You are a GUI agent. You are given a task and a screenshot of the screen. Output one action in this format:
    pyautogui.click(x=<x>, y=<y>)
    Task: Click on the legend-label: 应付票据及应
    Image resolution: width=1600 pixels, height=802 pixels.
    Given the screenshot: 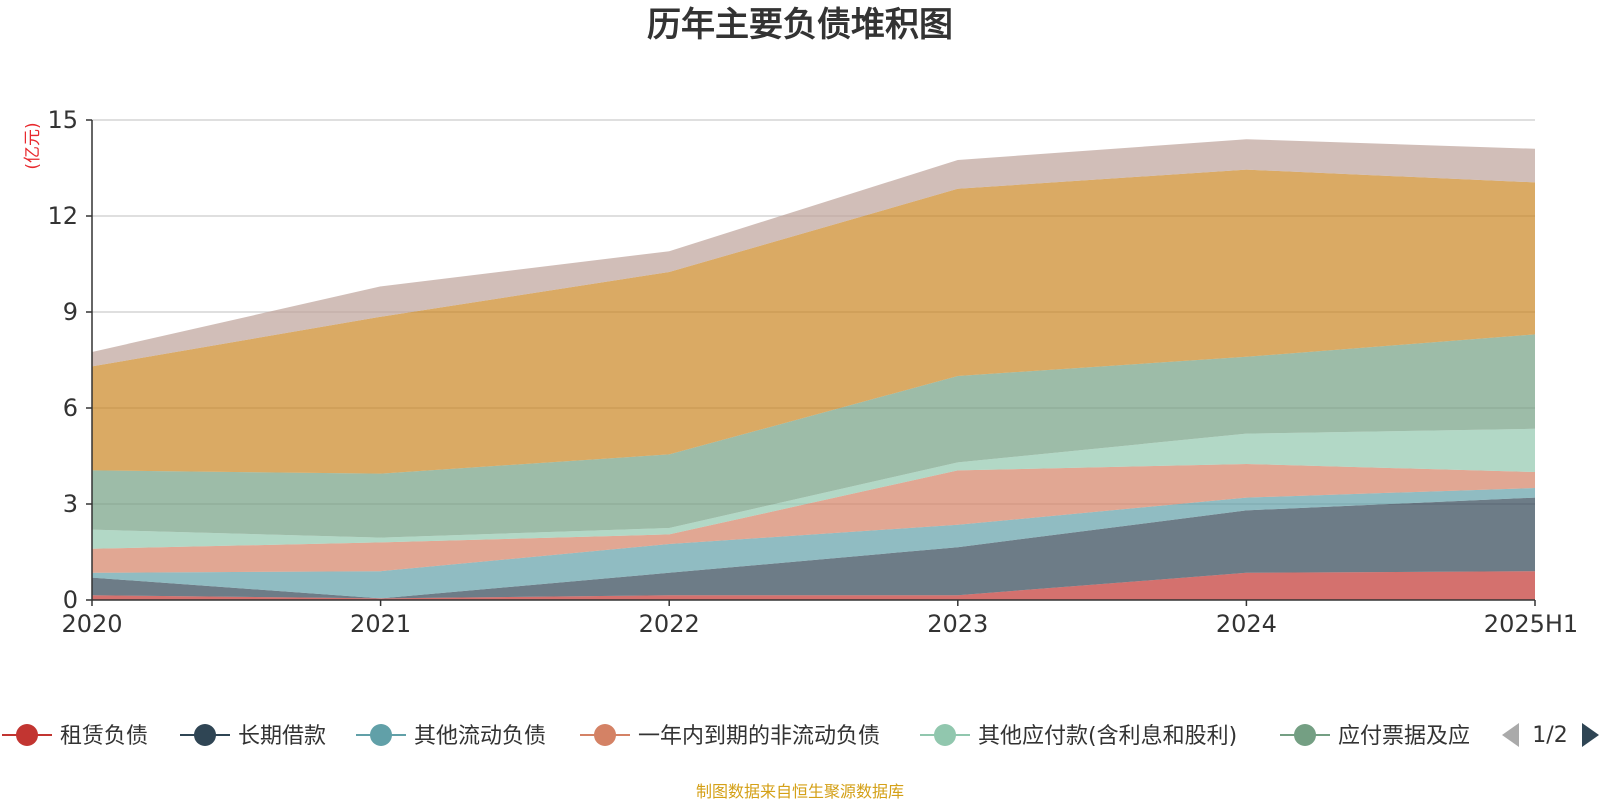 What is the action you would take?
    pyautogui.click(x=1404, y=736)
    